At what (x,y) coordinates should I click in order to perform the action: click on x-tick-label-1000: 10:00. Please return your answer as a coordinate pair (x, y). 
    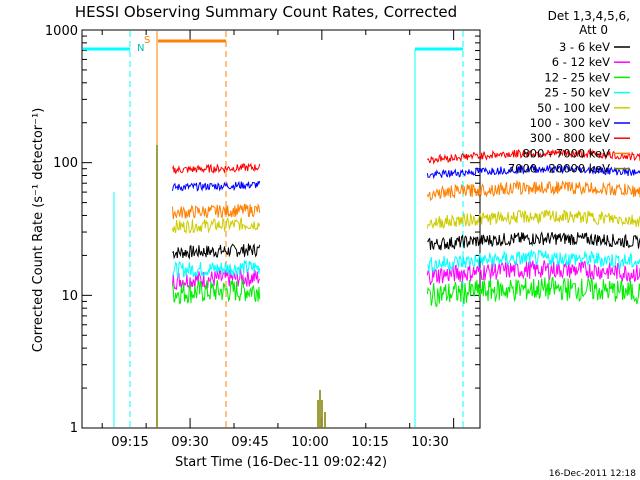
    Looking at the image, I should click on (309, 442).